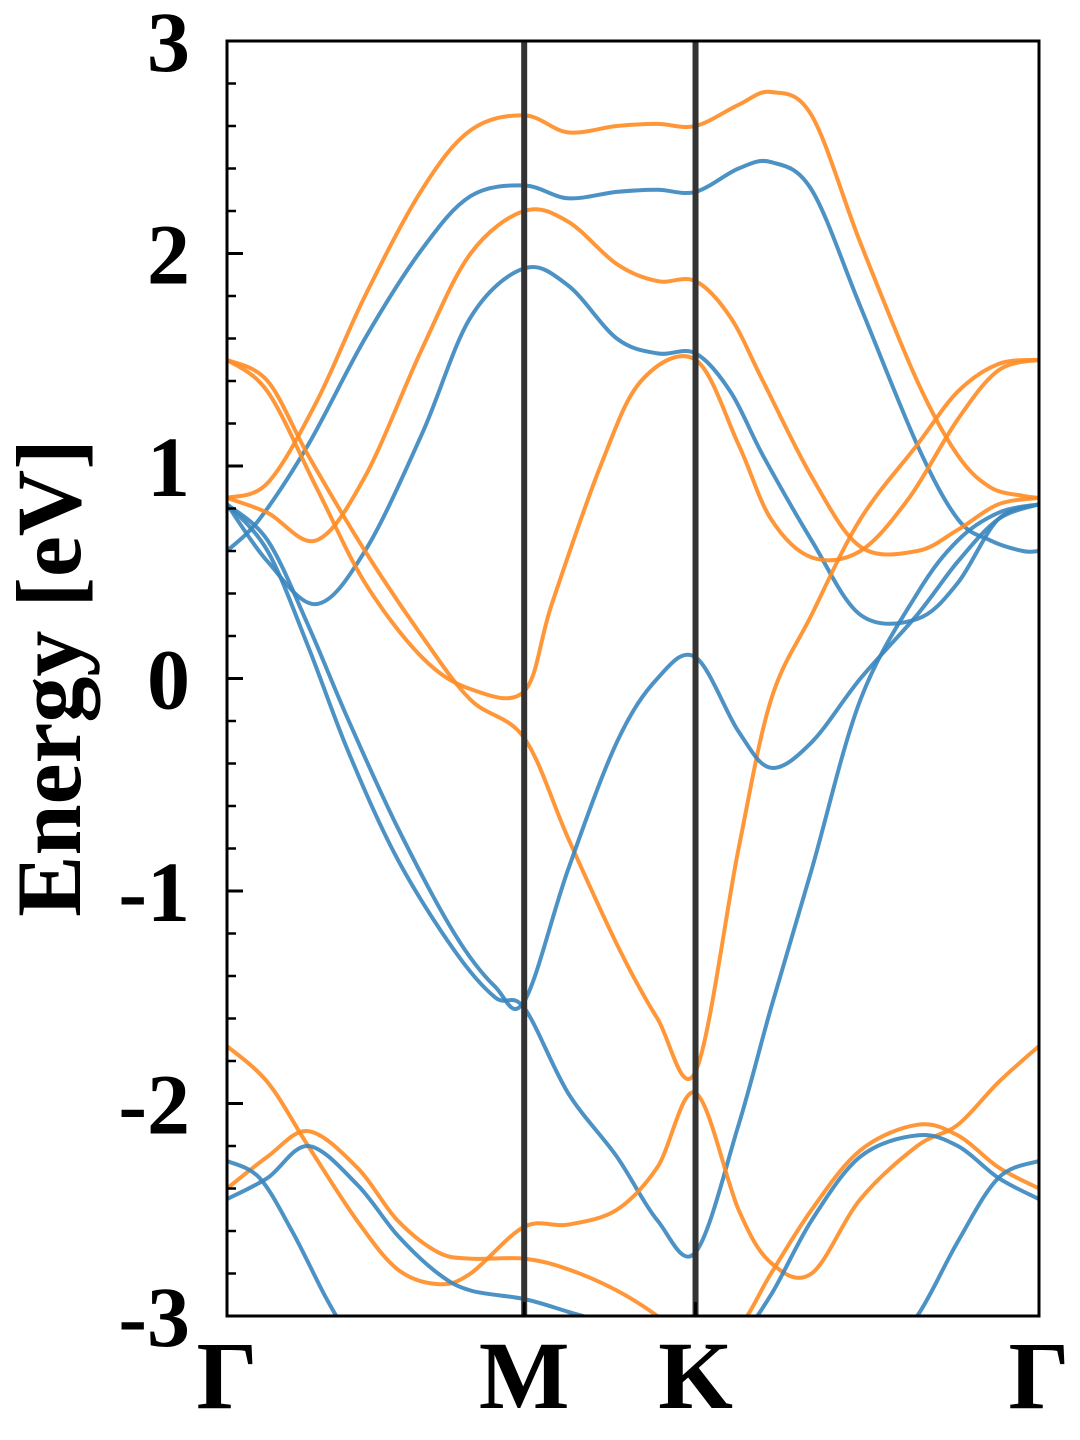 Image resolution: width=1080 pixels, height=1440 pixels. I want to click on y-tick-label: 0, so click(168, 680).